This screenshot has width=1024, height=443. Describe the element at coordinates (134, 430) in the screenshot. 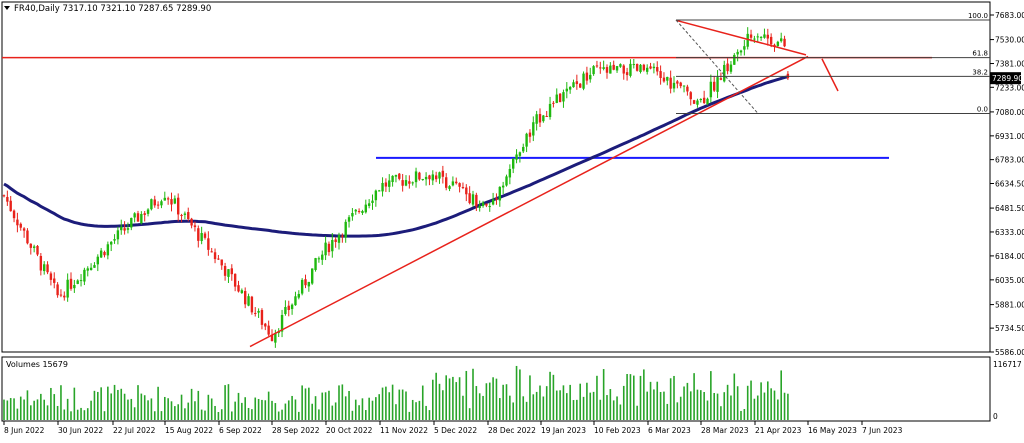

I see `x-tick-label: 22 Jul 2022` at that location.